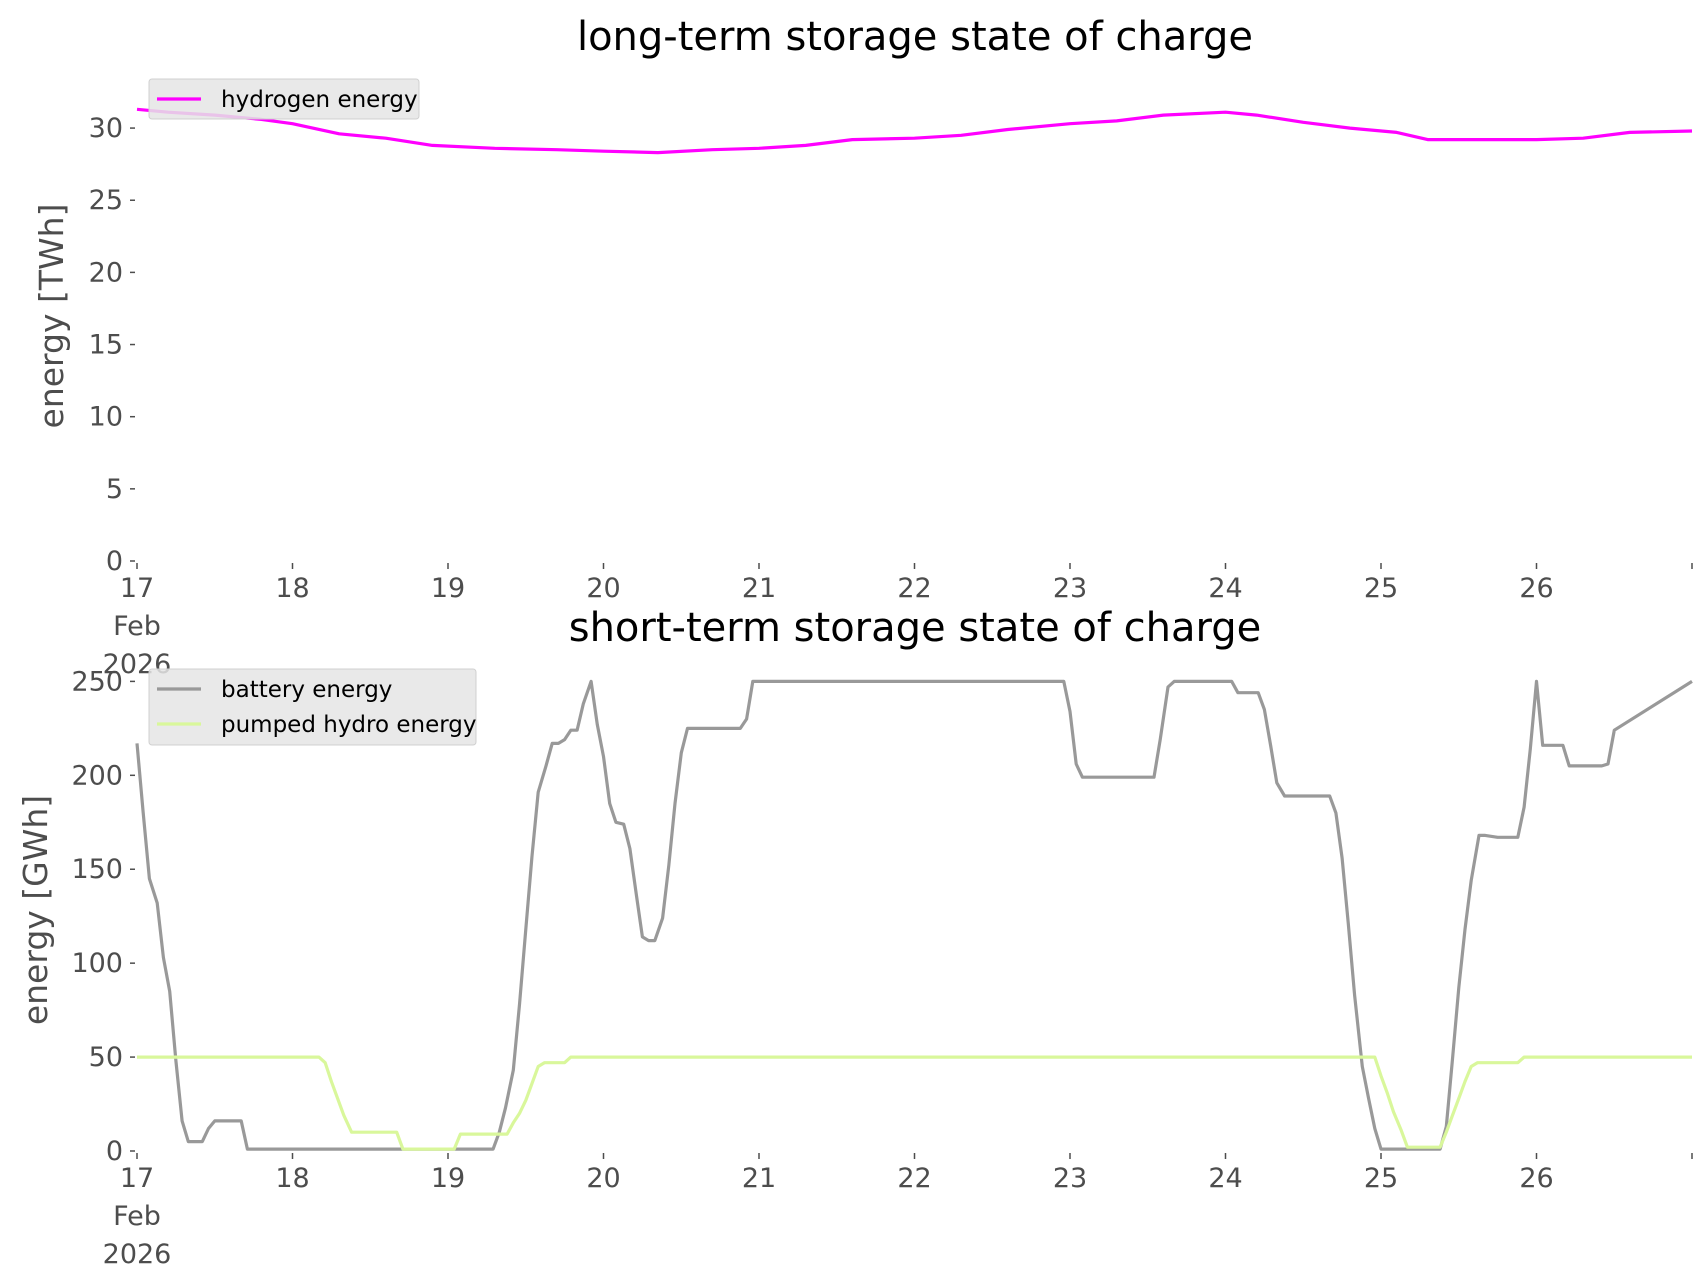 Image resolution: width=1706 pixels, height=1277 pixels. What do you see at coordinates (759, 1178) in the screenshot?
I see `short-term-x-tick-label: 21` at bounding box center [759, 1178].